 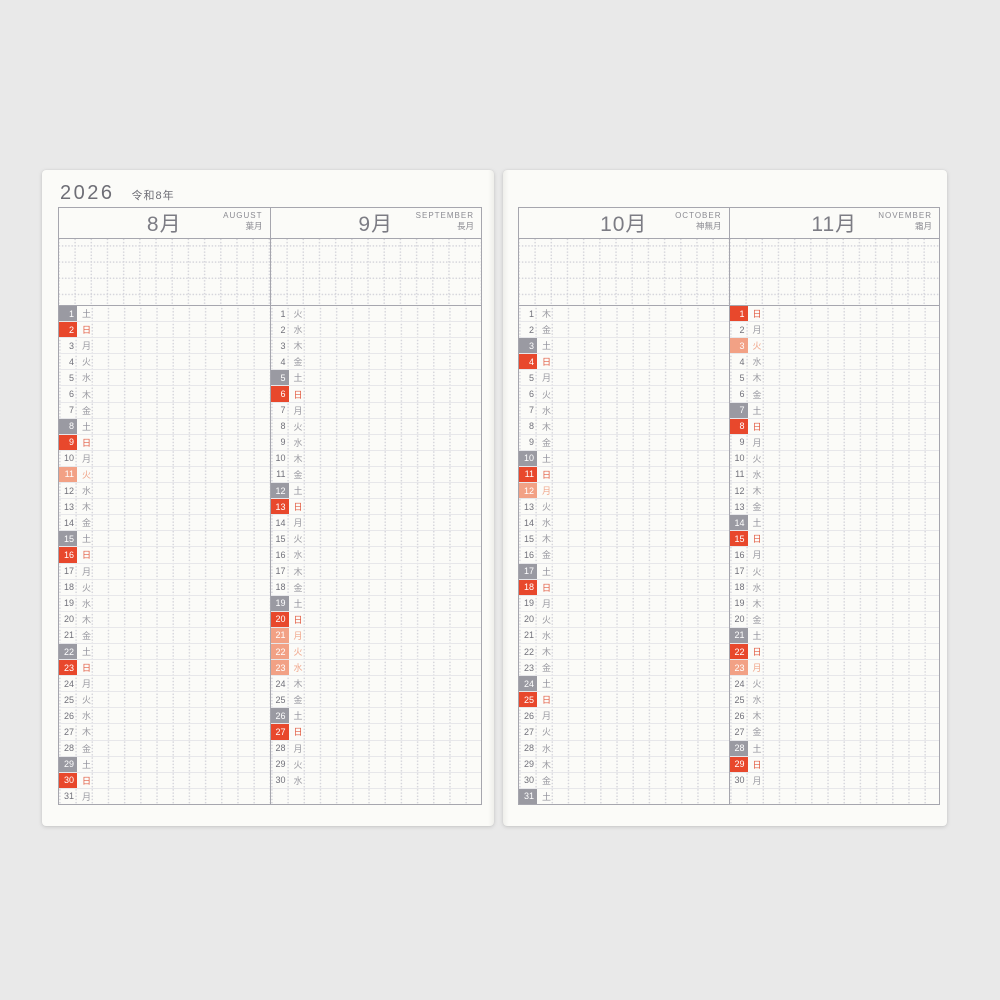 I want to click on day-row-november-10: 10 火, so click(x=834, y=457).